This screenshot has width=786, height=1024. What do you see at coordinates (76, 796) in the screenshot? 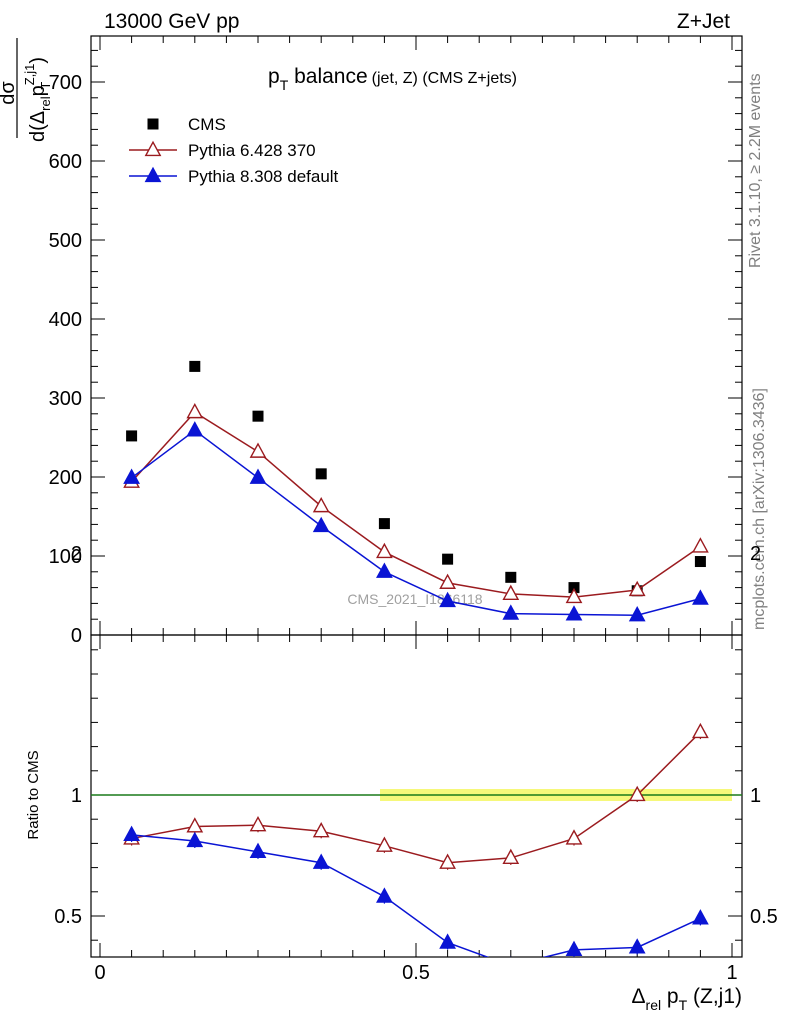
I see `ratio-y-tick-label: 1` at bounding box center [76, 796].